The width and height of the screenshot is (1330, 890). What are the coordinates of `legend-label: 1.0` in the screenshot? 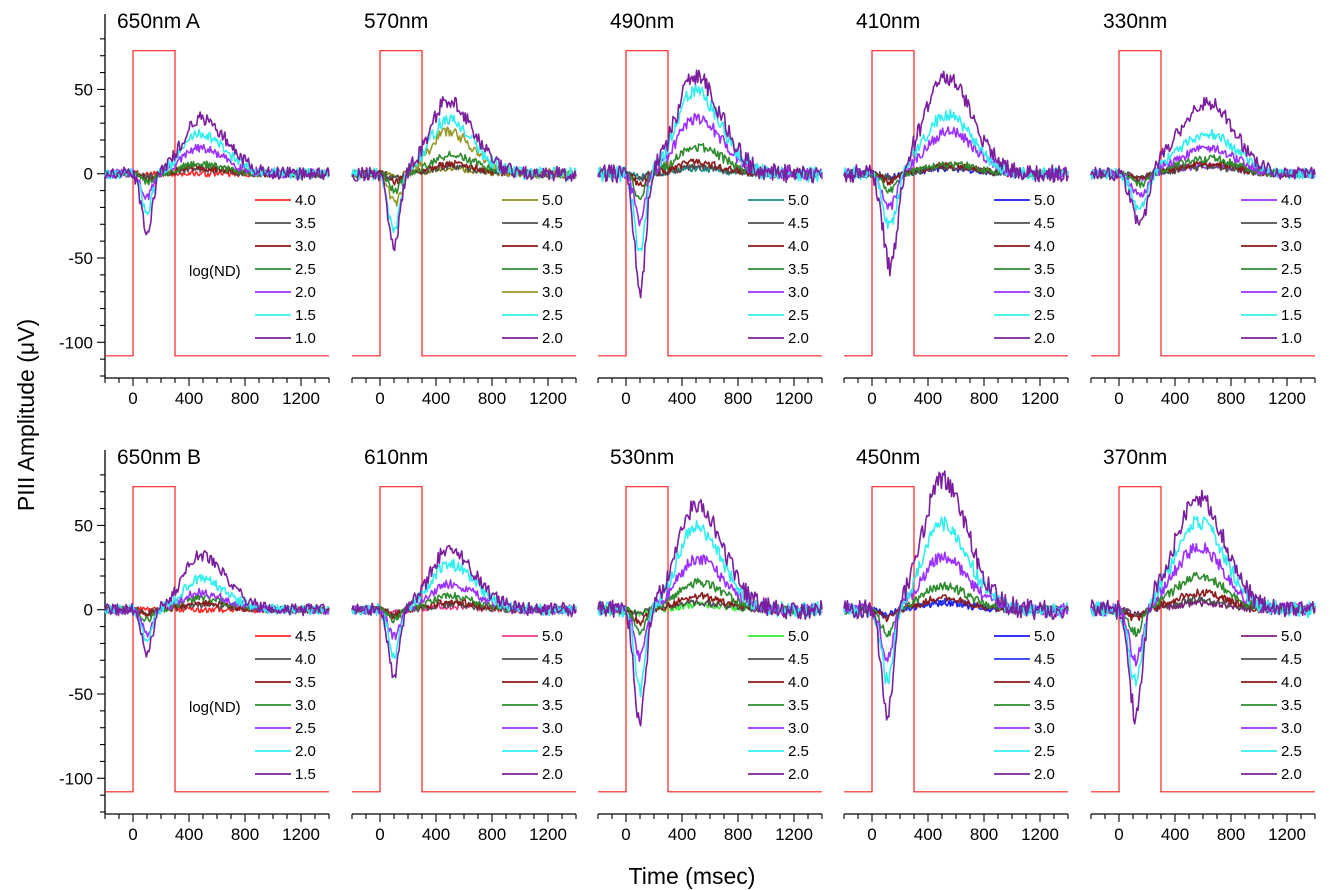 It's located at (1291, 338).